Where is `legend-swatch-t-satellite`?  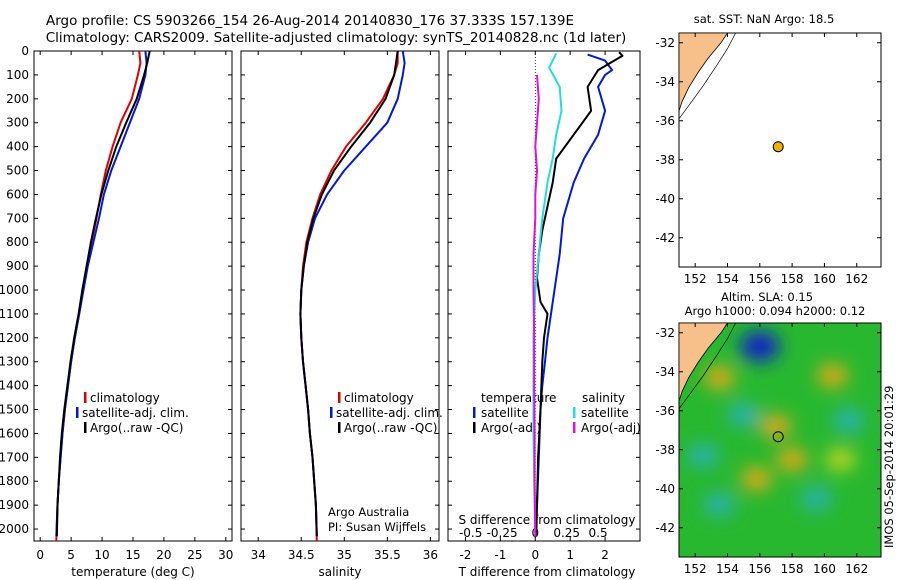
legend-swatch-t-satellite is located at coordinates (474, 412).